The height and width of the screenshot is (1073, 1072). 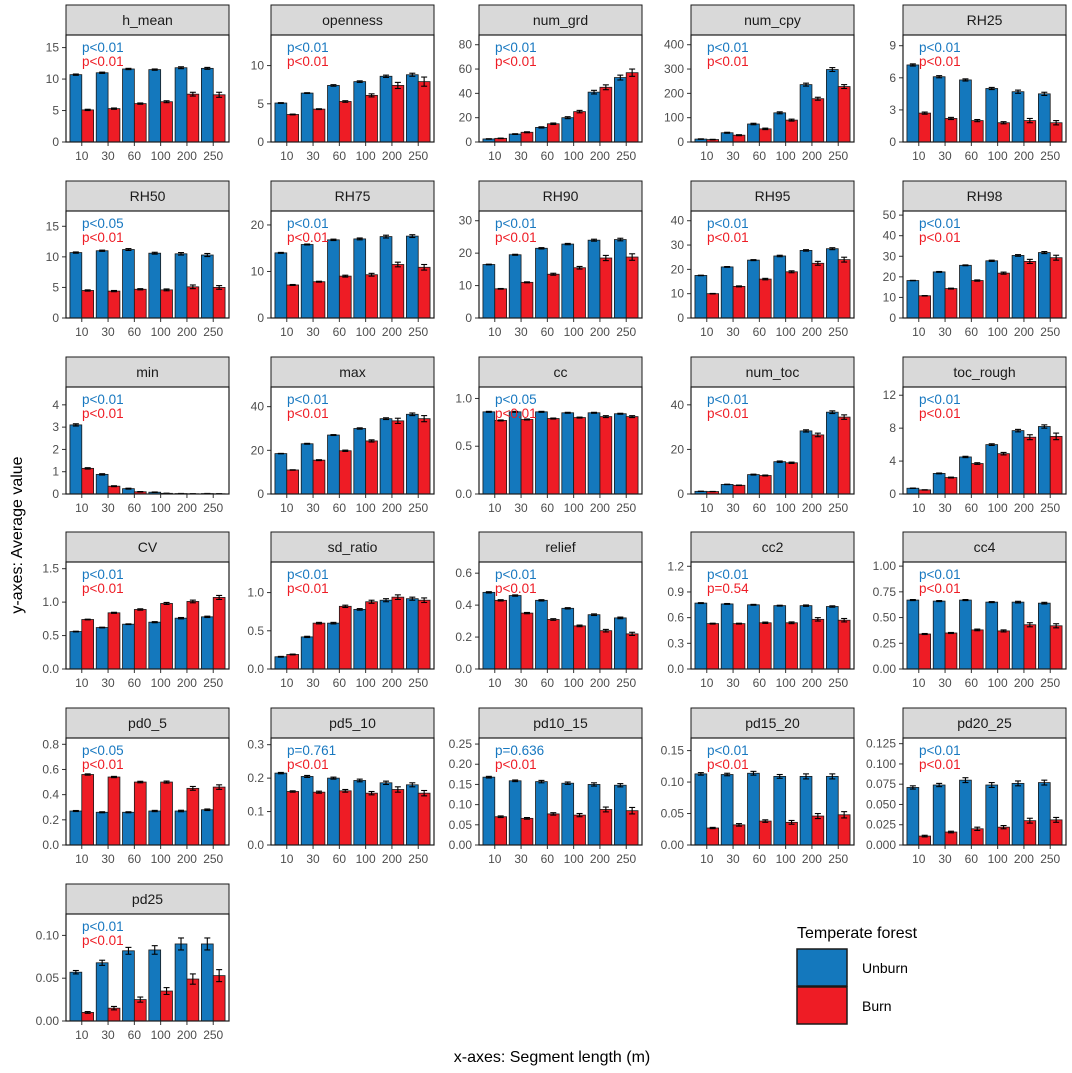 I want to click on panel-toc-rough-xtick-label: 60, so click(x=972, y=508).